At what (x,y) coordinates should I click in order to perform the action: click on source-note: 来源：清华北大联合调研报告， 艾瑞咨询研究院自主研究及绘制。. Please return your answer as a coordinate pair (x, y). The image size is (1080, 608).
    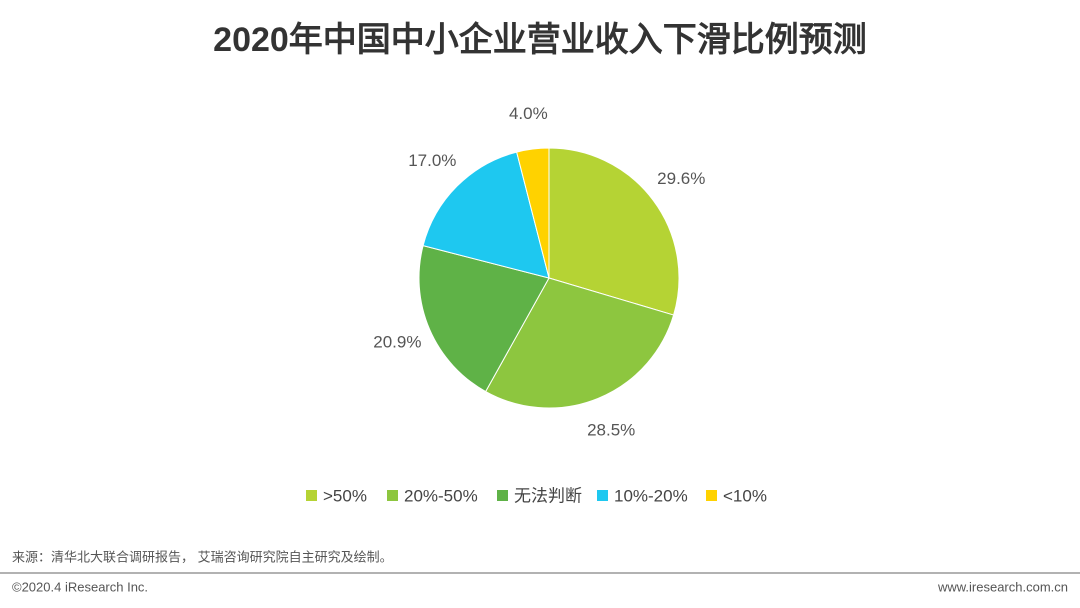
    Looking at the image, I should click on (202, 556).